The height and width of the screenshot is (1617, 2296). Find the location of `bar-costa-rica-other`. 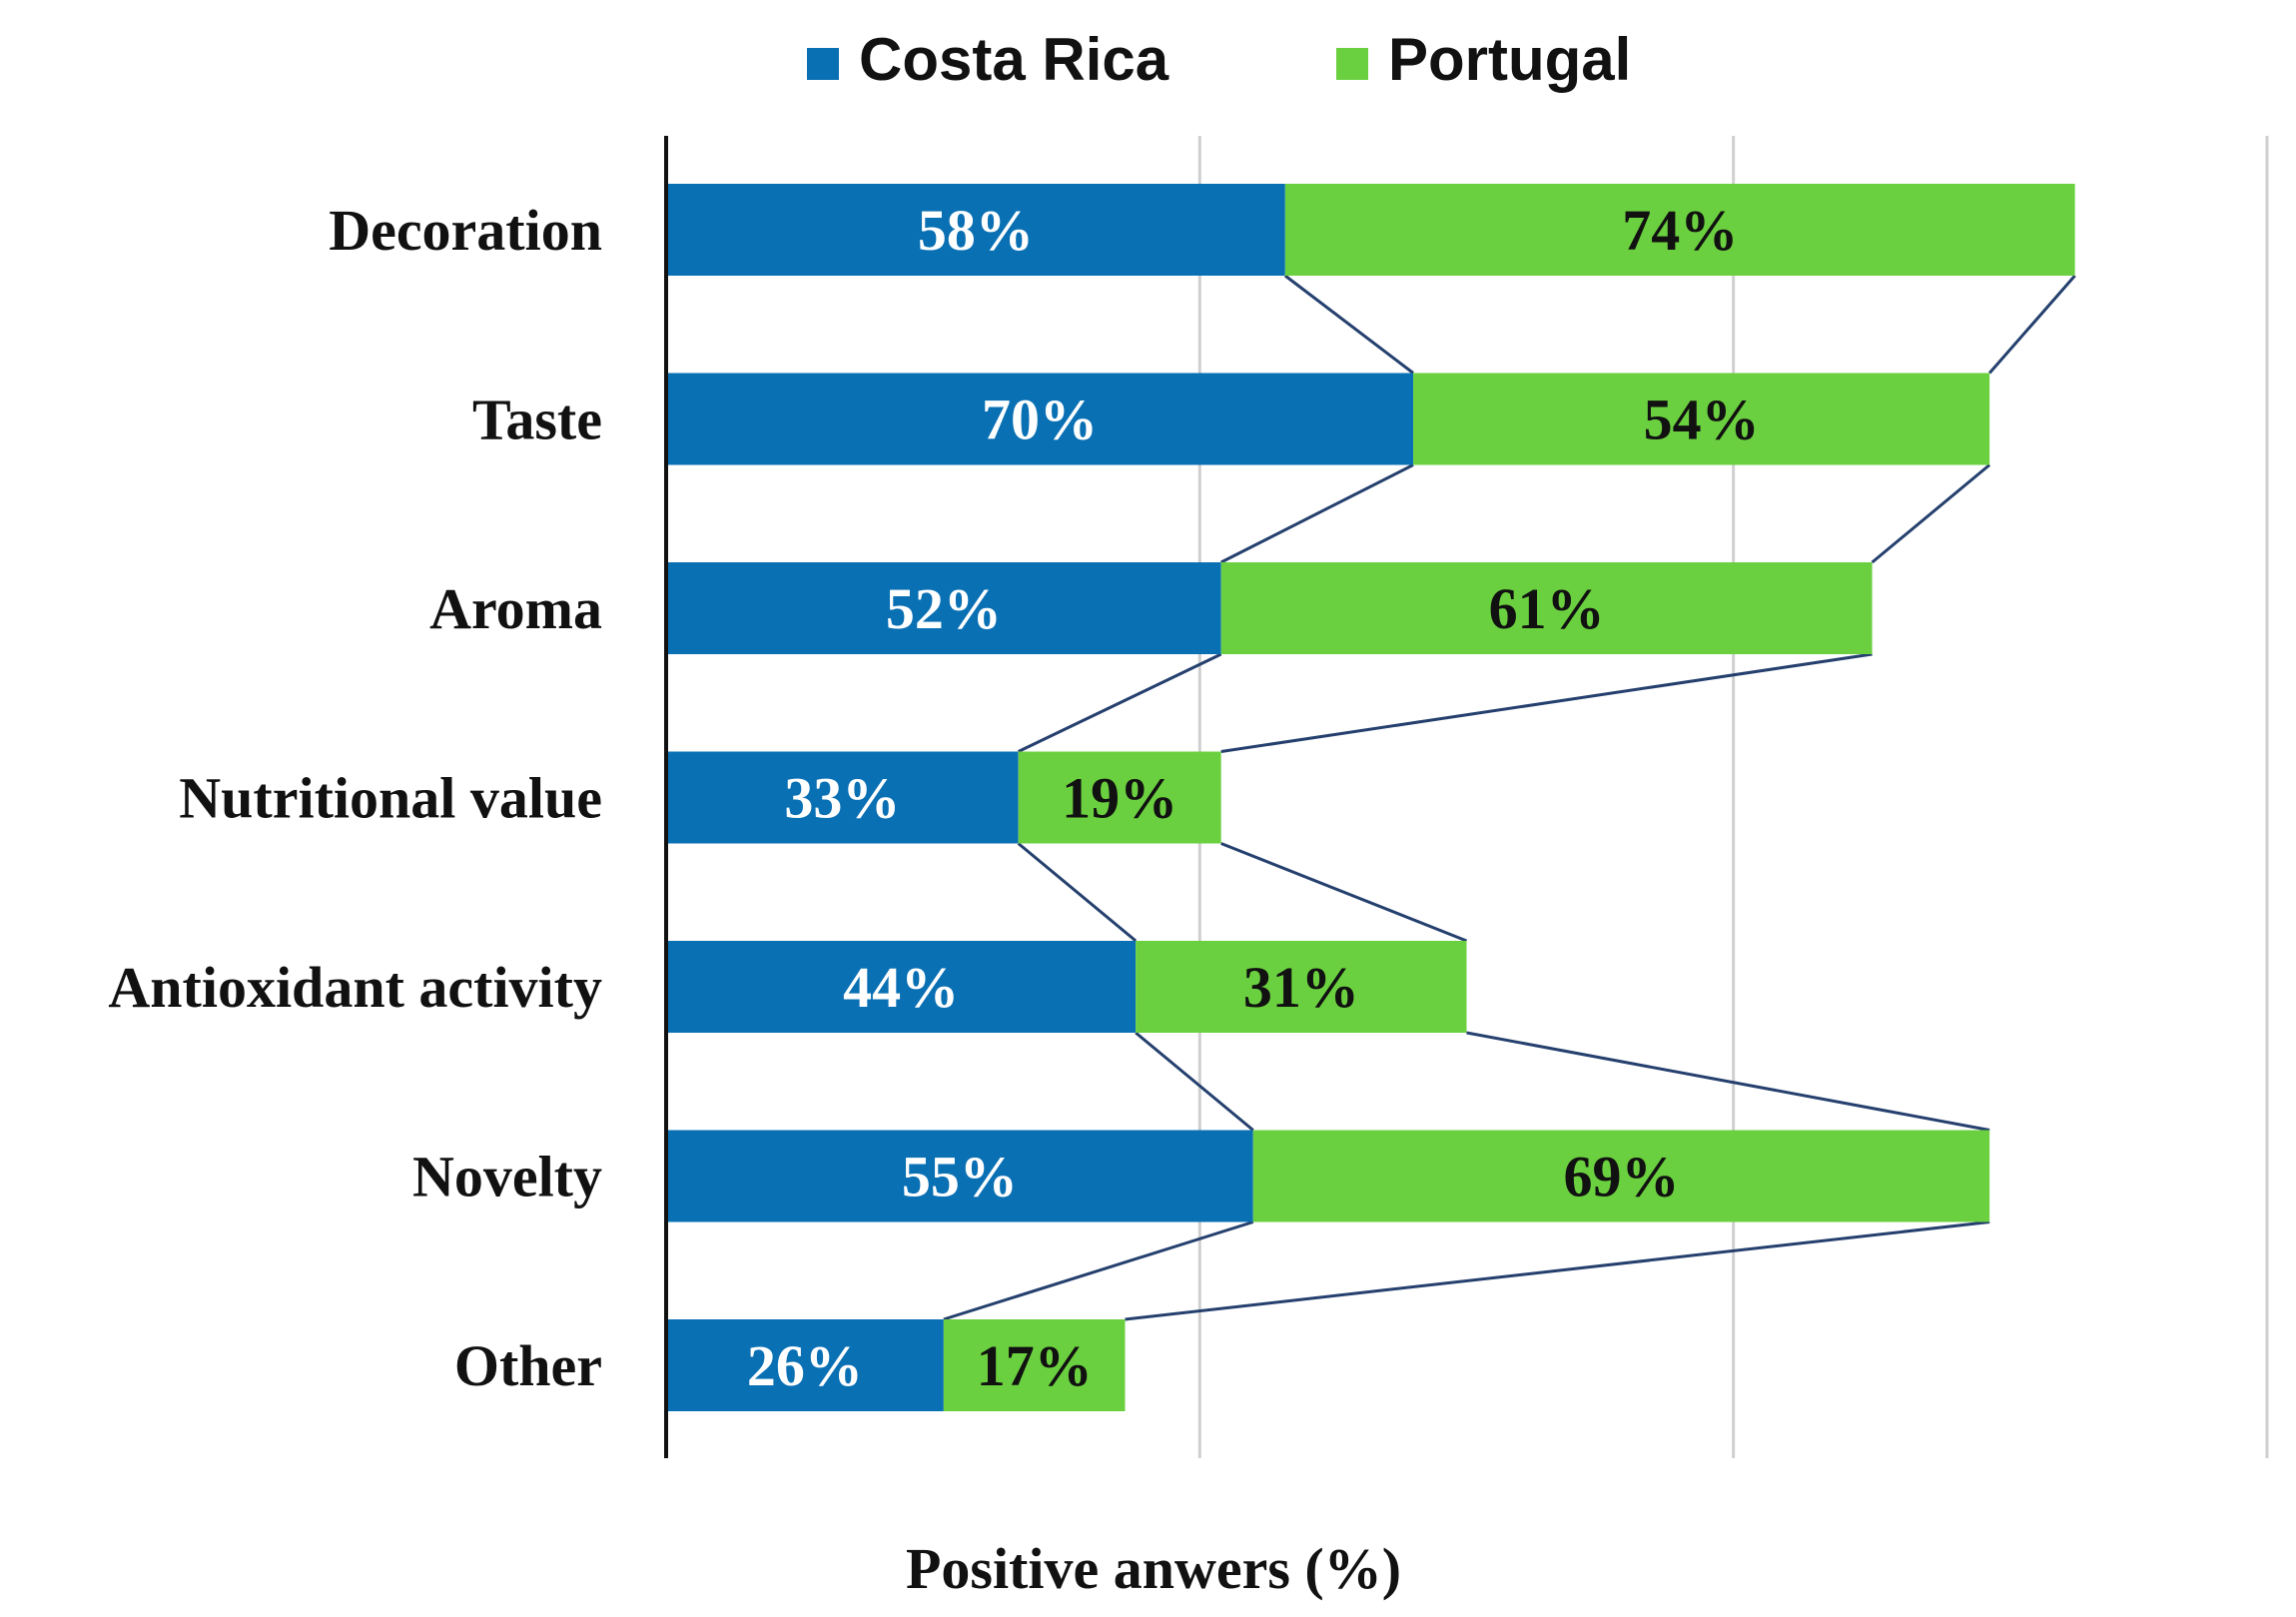

bar-costa-rica-other is located at coordinates (805, 1365).